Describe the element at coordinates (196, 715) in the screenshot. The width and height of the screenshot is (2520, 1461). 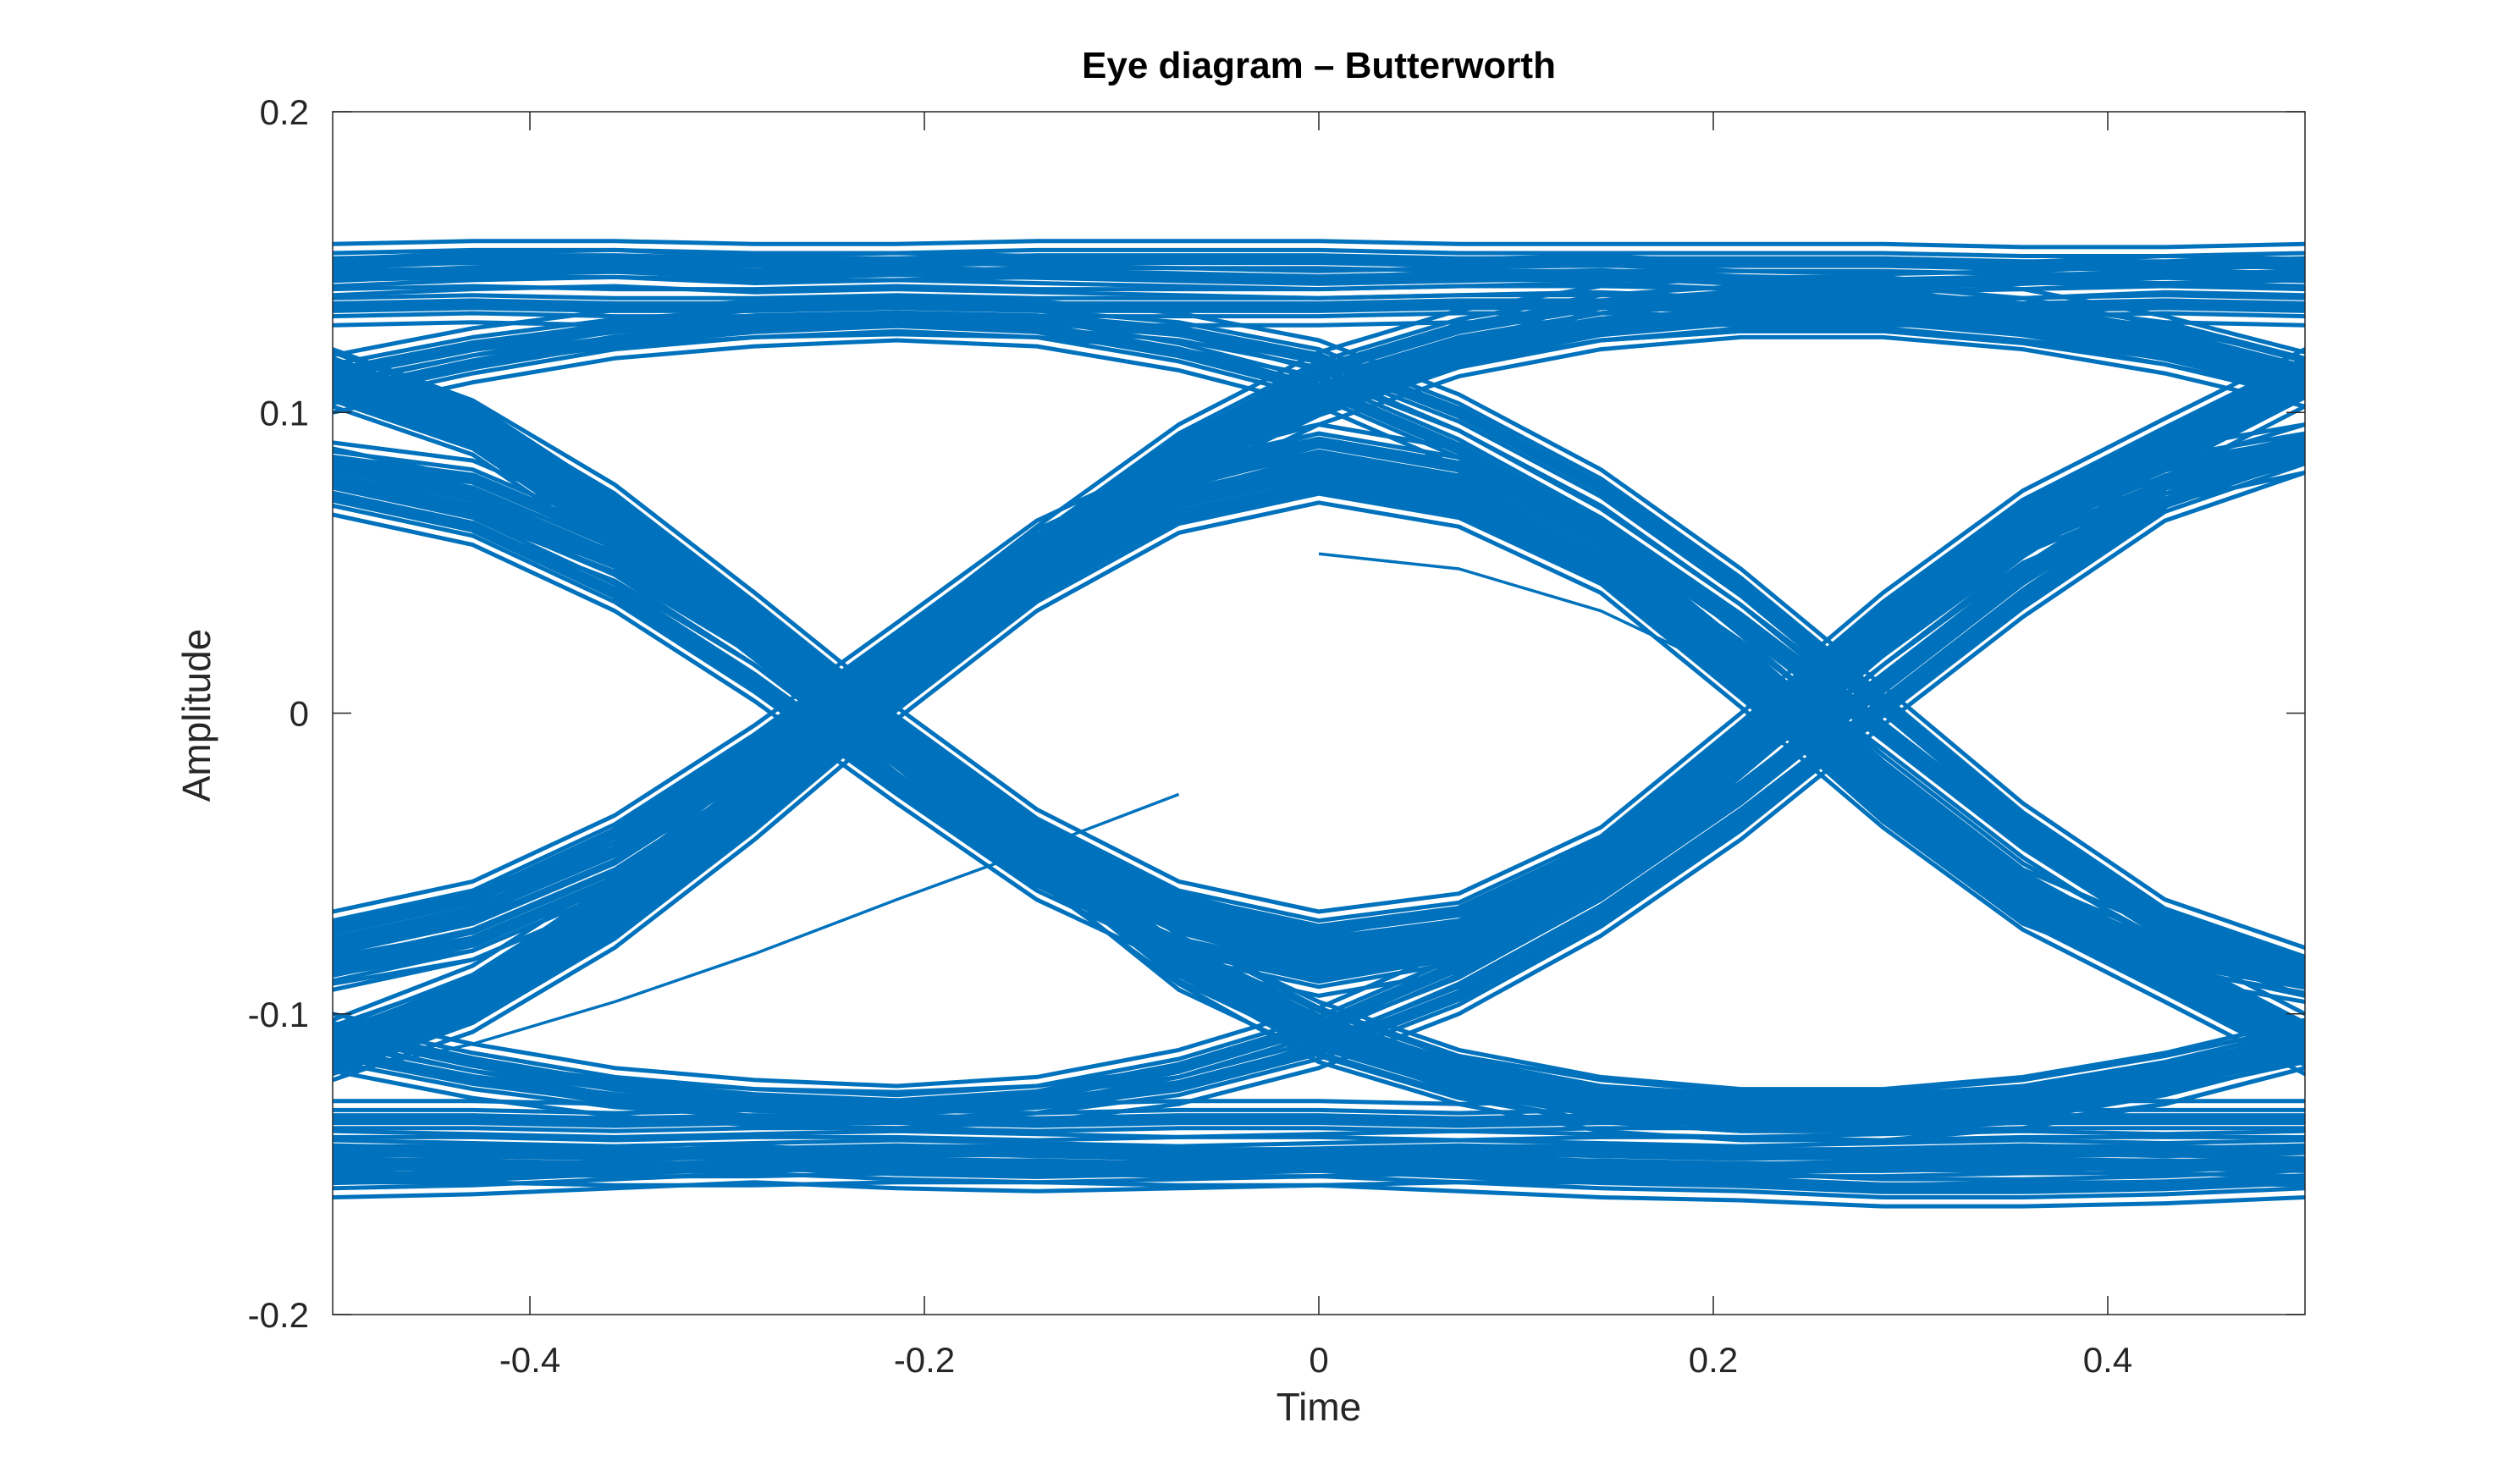
I see `y-axis-label: Amplitude` at that location.